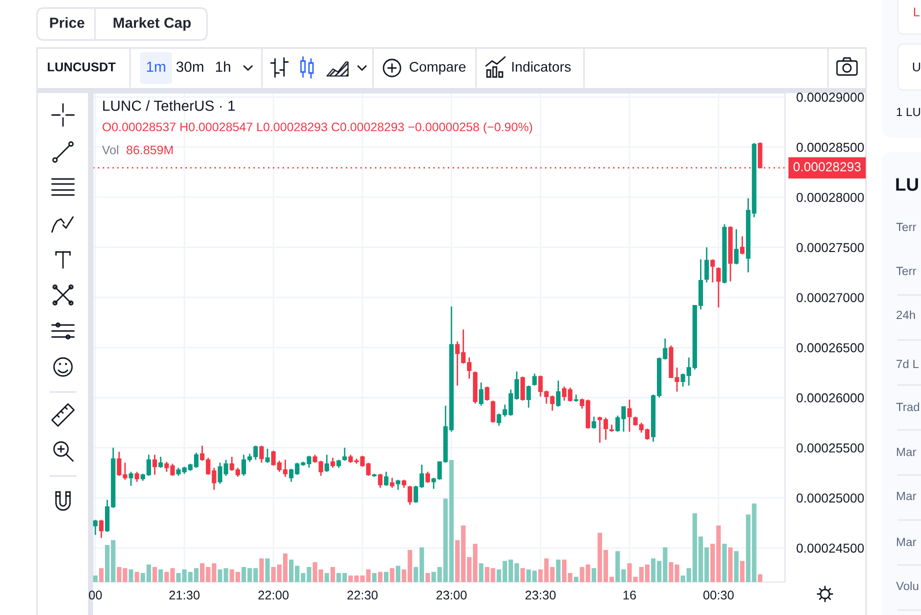 Image resolution: width=921 pixels, height=615 pixels. What do you see at coordinates (917, 12) in the screenshot?
I see `text: L` at bounding box center [917, 12].